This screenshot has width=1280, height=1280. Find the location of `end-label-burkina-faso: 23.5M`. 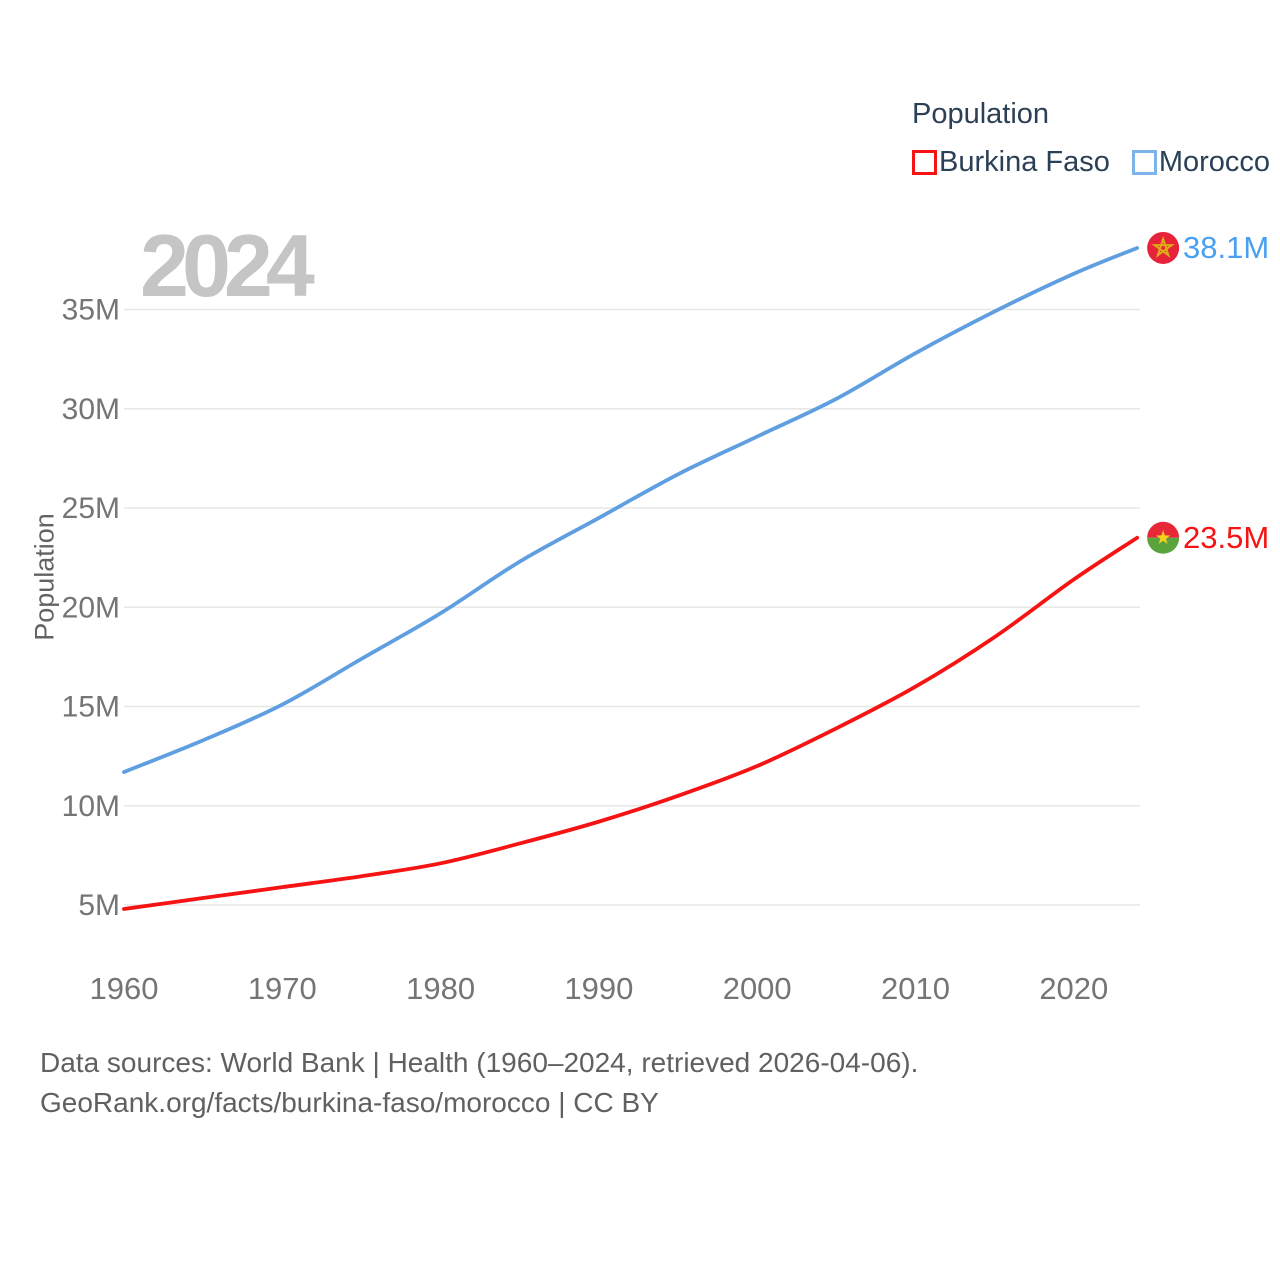

end-label-burkina-faso: 23.5M is located at coordinates (1226, 537).